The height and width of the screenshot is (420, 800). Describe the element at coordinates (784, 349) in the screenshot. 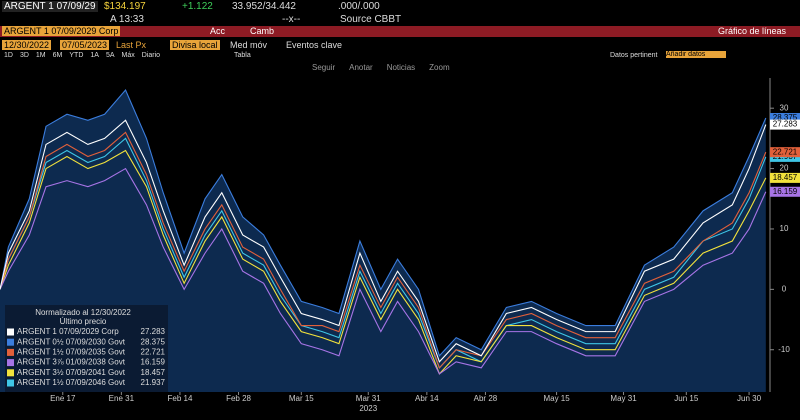

I see `y-tick-label: -10` at that location.